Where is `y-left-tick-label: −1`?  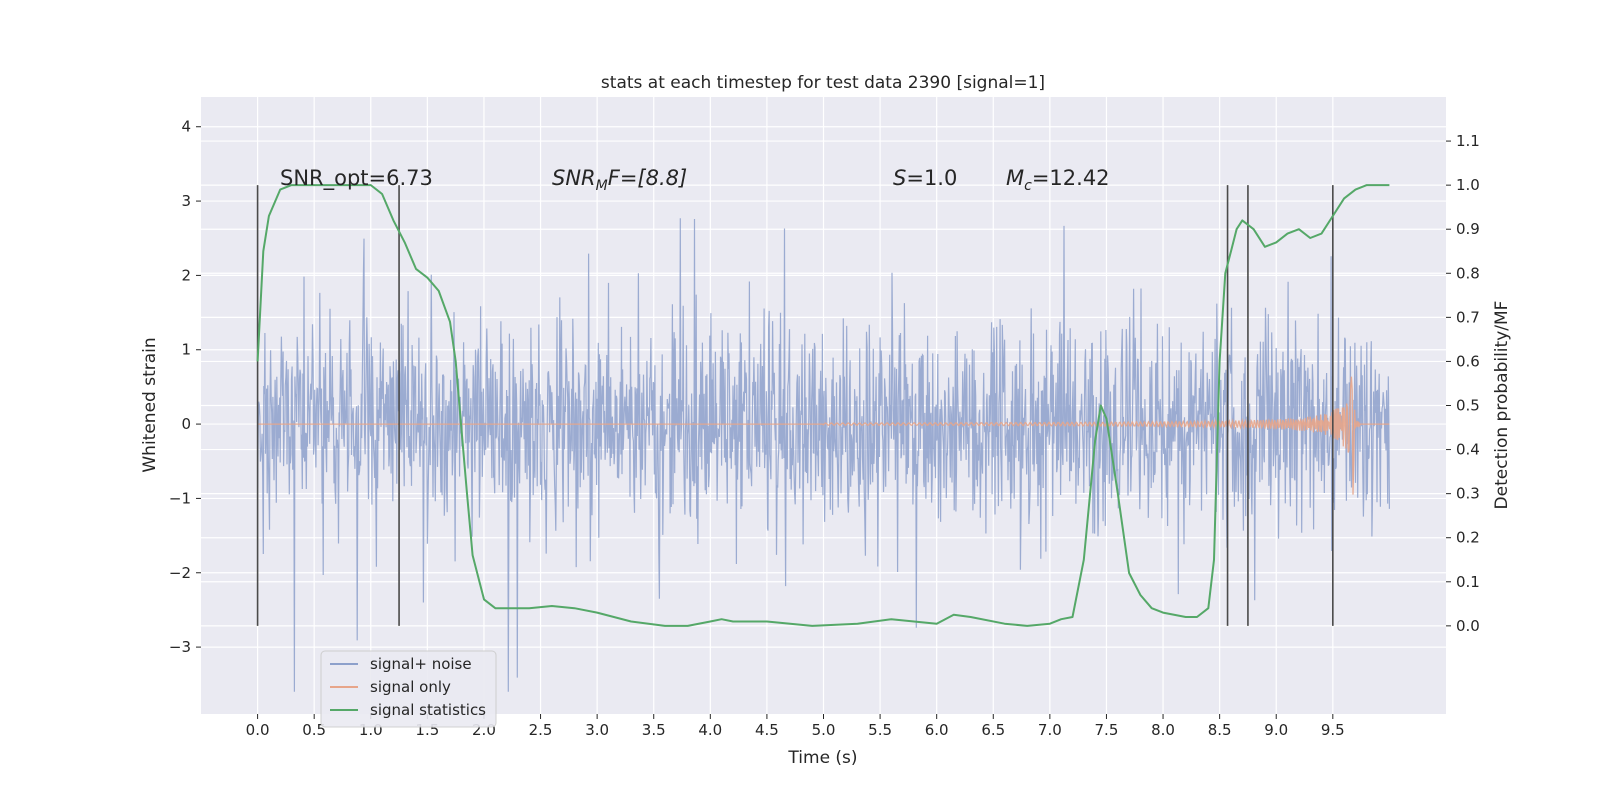
y-left-tick-label: −1 is located at coordinates (180, 498).